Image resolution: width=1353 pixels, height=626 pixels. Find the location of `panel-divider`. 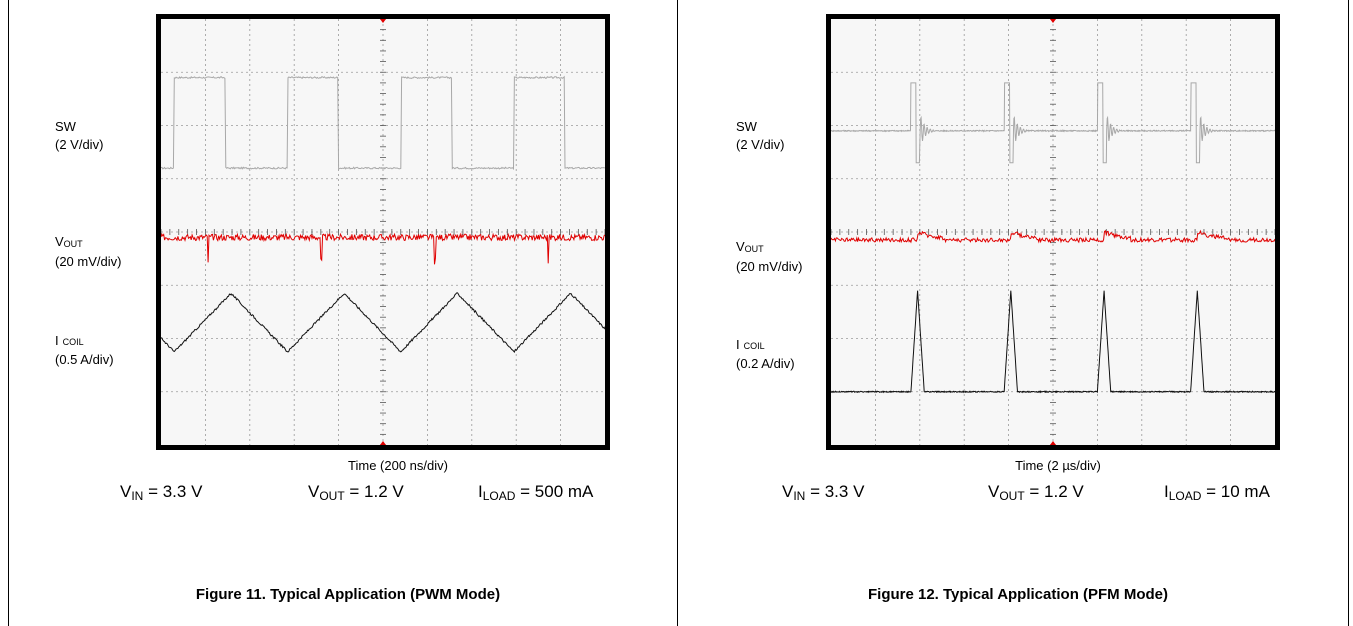

panel-divider is located at coordinates (677, 313).